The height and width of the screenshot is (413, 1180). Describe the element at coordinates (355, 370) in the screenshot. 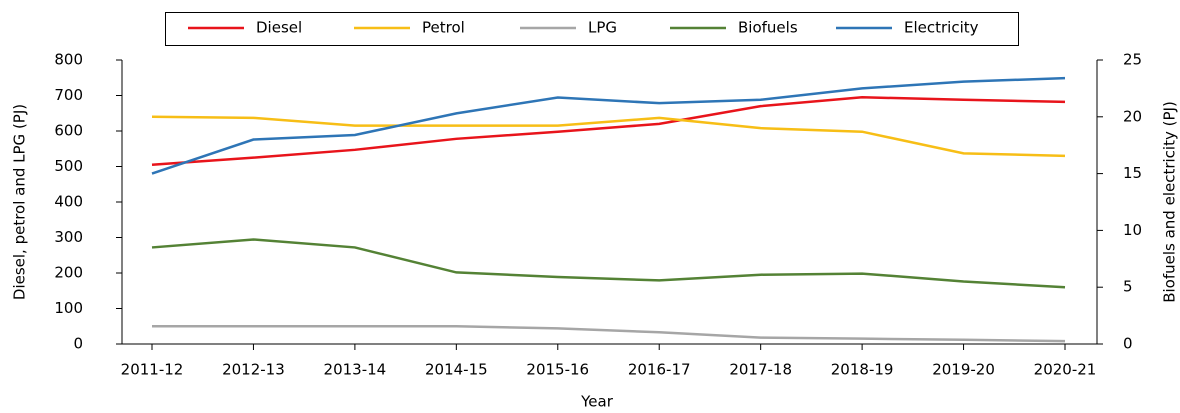

I see `x-tick-label: 2013-14` at that location.